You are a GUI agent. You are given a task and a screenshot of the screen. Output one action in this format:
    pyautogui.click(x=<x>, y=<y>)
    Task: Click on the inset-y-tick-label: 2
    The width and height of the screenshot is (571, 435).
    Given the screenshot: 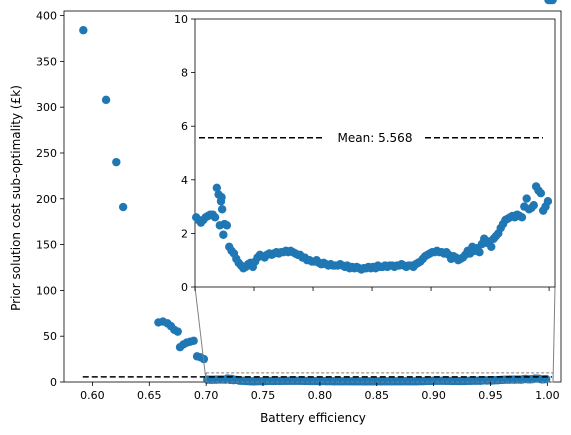 What is the action you would take?
    pyautogui.click(x=184, y=233)
    